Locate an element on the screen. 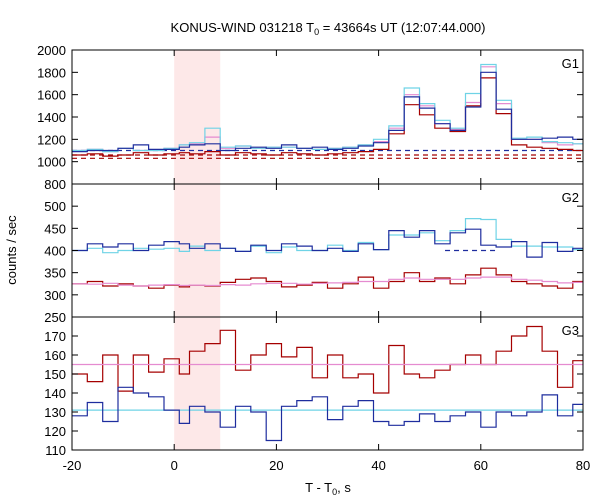 The image size is (600, 500). panel-g2-data is located at coordinates (327, 253).